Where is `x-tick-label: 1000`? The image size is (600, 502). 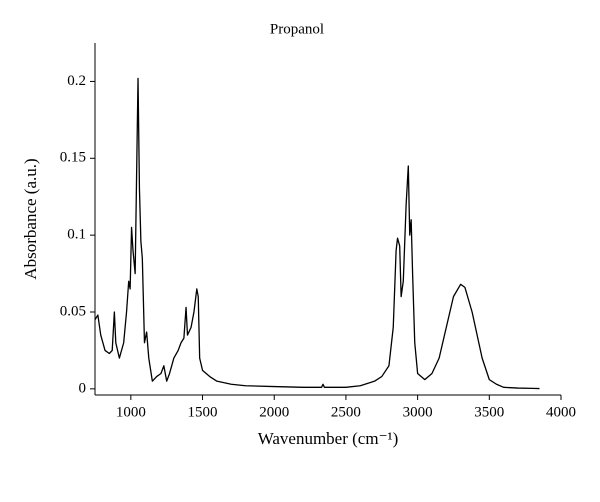 x-tick-label: 1000 is located at coordinates (131, 412).